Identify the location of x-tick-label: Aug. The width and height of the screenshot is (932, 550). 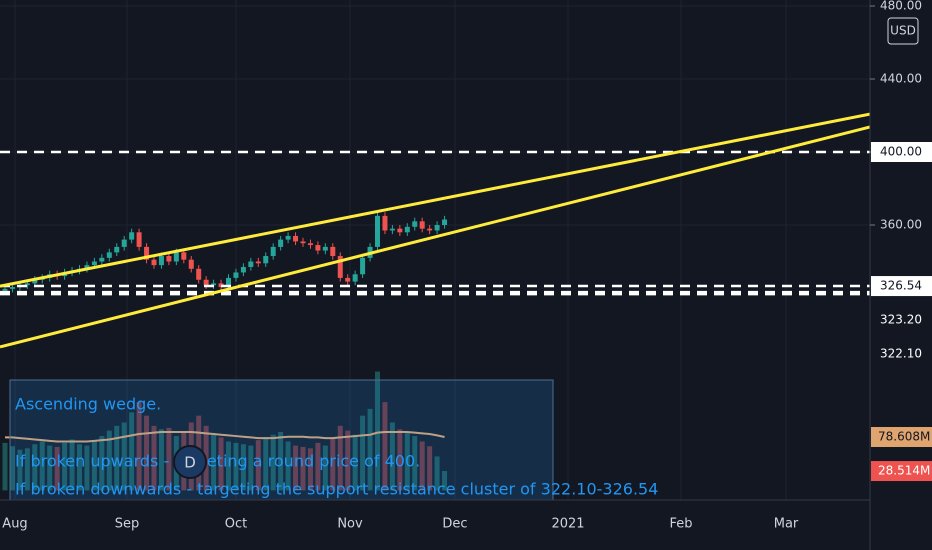
(14, 524).